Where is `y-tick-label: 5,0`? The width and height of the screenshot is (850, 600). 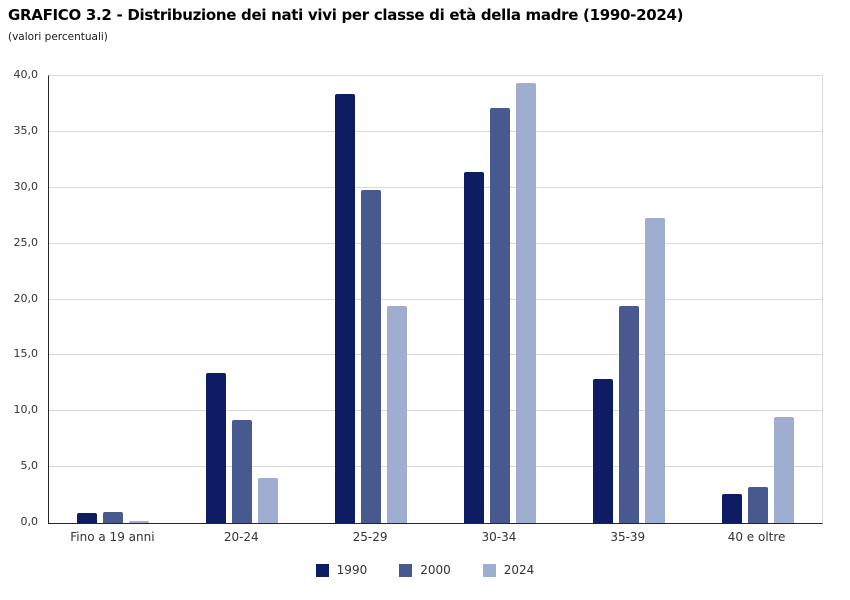
y-tick-label: 5,0 is located at coordinates (29, 466).